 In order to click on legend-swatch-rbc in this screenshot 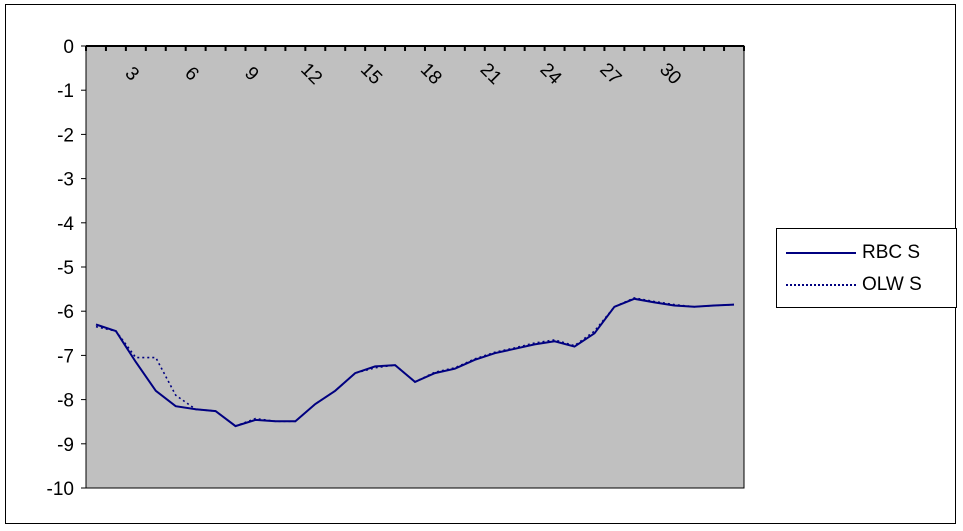, I will do `click(821, 253)`.